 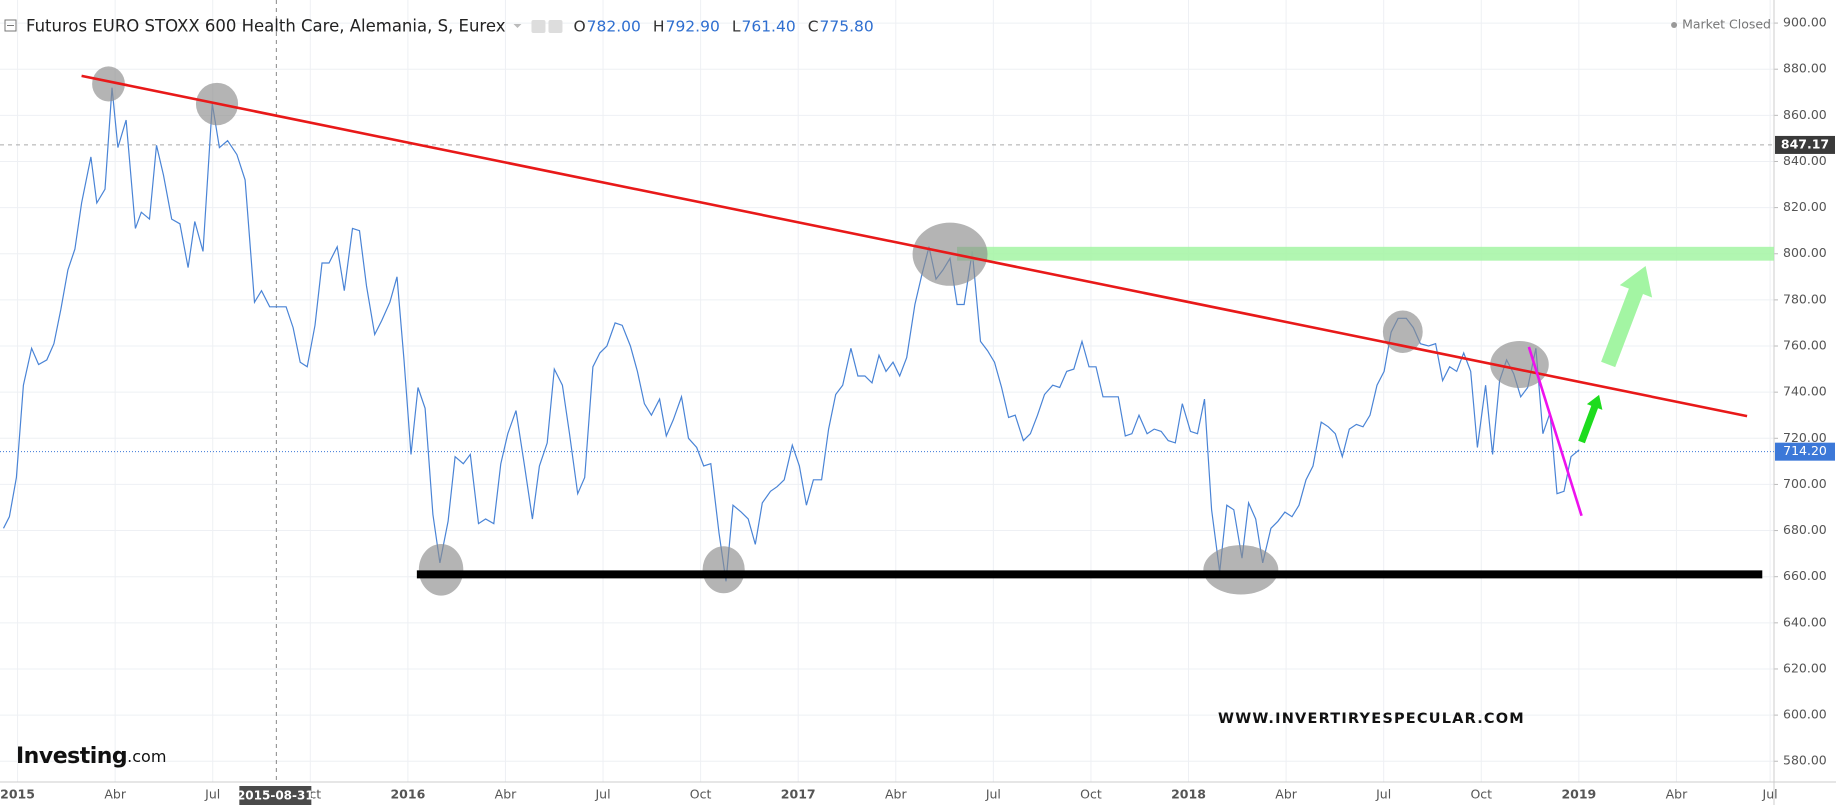 What do you see at coordinates (1805, 252) in the screenshot?
I see `y-tick-label: 800.00` at bounding box center [1805, 252].